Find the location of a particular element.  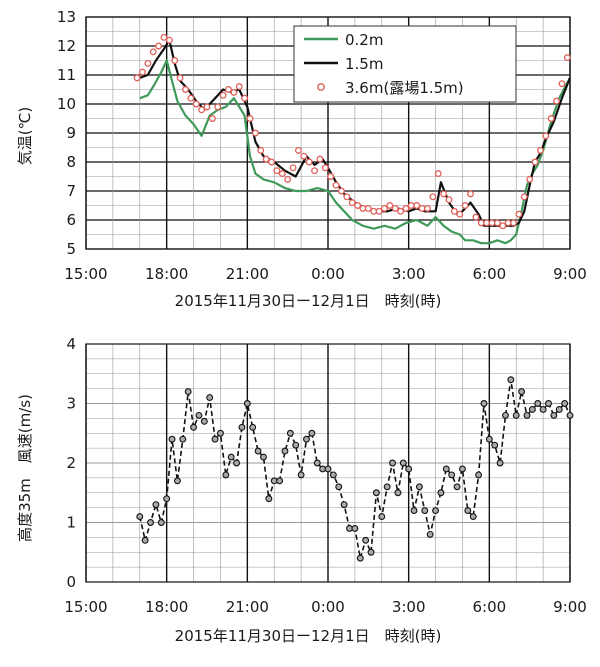

y-tick-label: 1 is located at coordinates (71, 523).